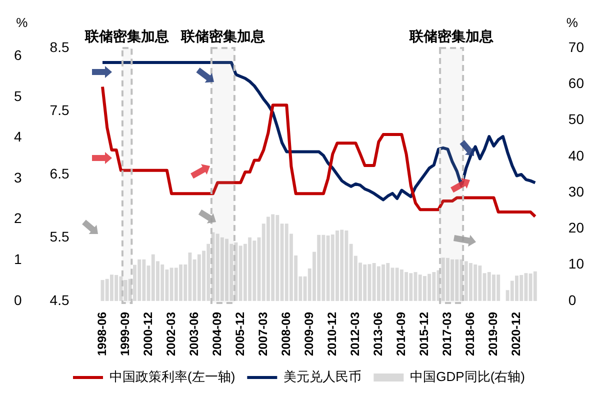 The width and height of the screenshot is (598, 394). Describe the element at coordinates (18, 300) in the screenshot. I see `y-tick-label: 0` at that location.